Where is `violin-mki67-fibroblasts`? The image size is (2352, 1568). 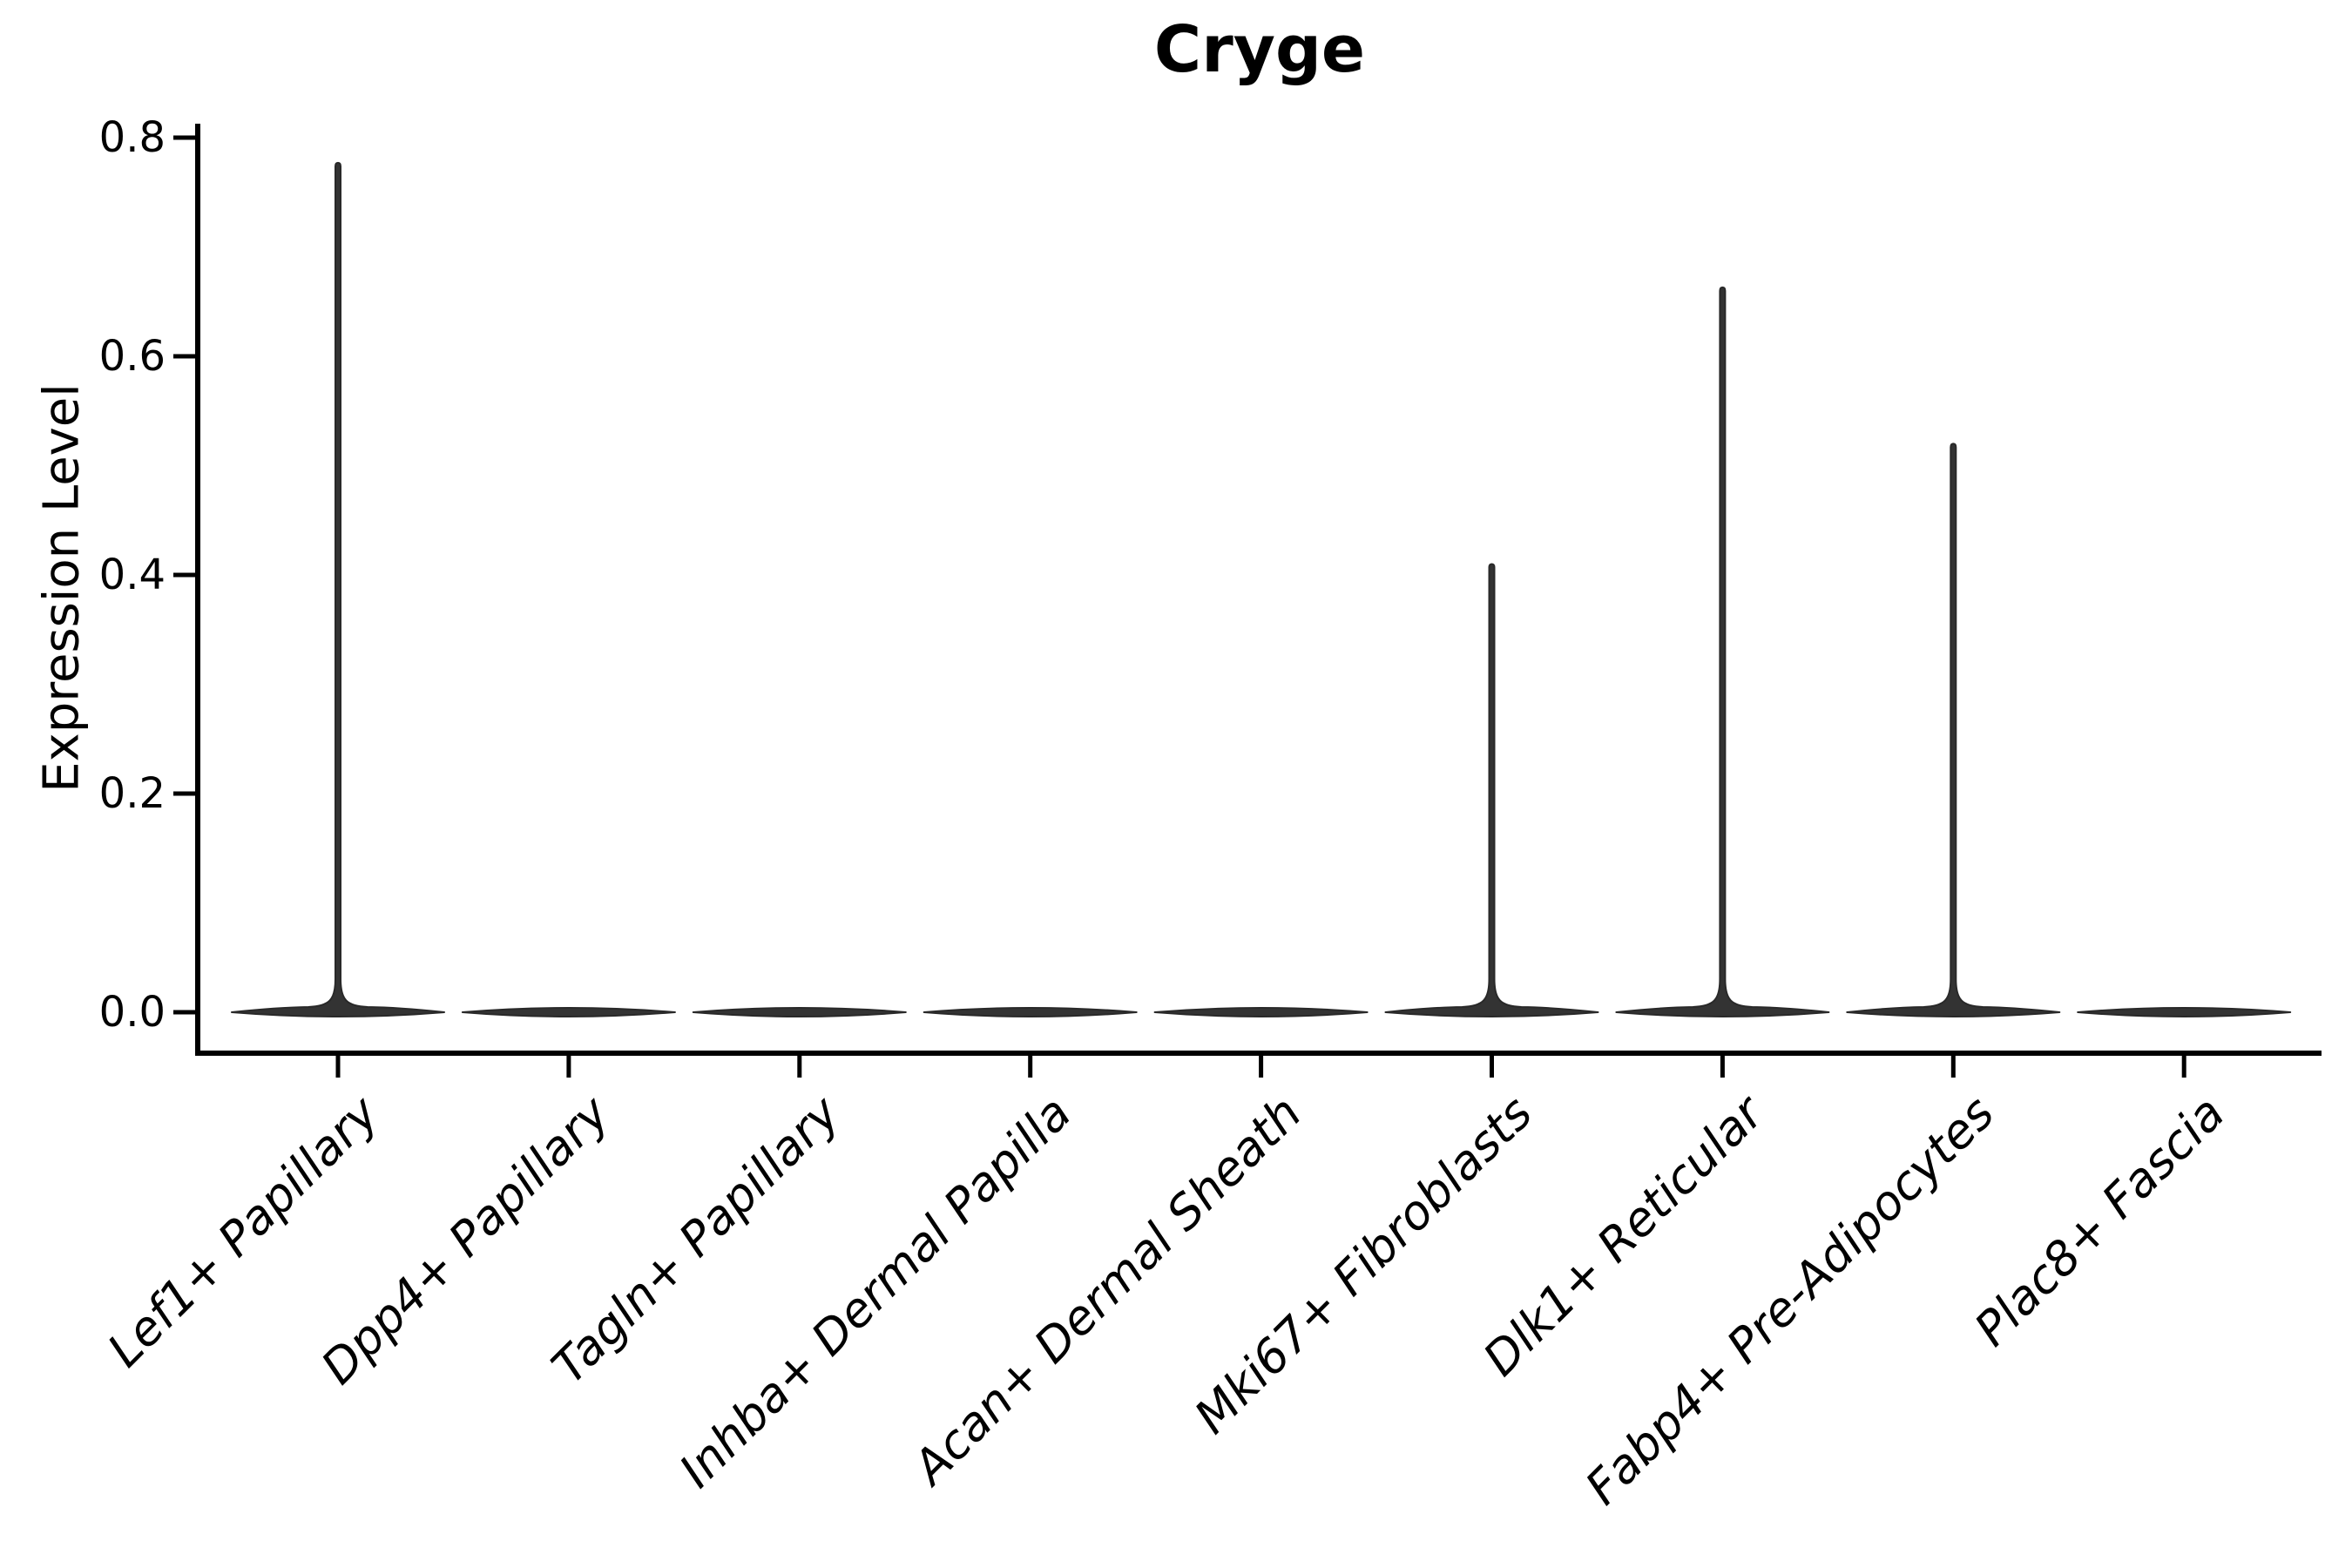
violin-mki67-fibroblasts is located at coordinates (1491, 790).